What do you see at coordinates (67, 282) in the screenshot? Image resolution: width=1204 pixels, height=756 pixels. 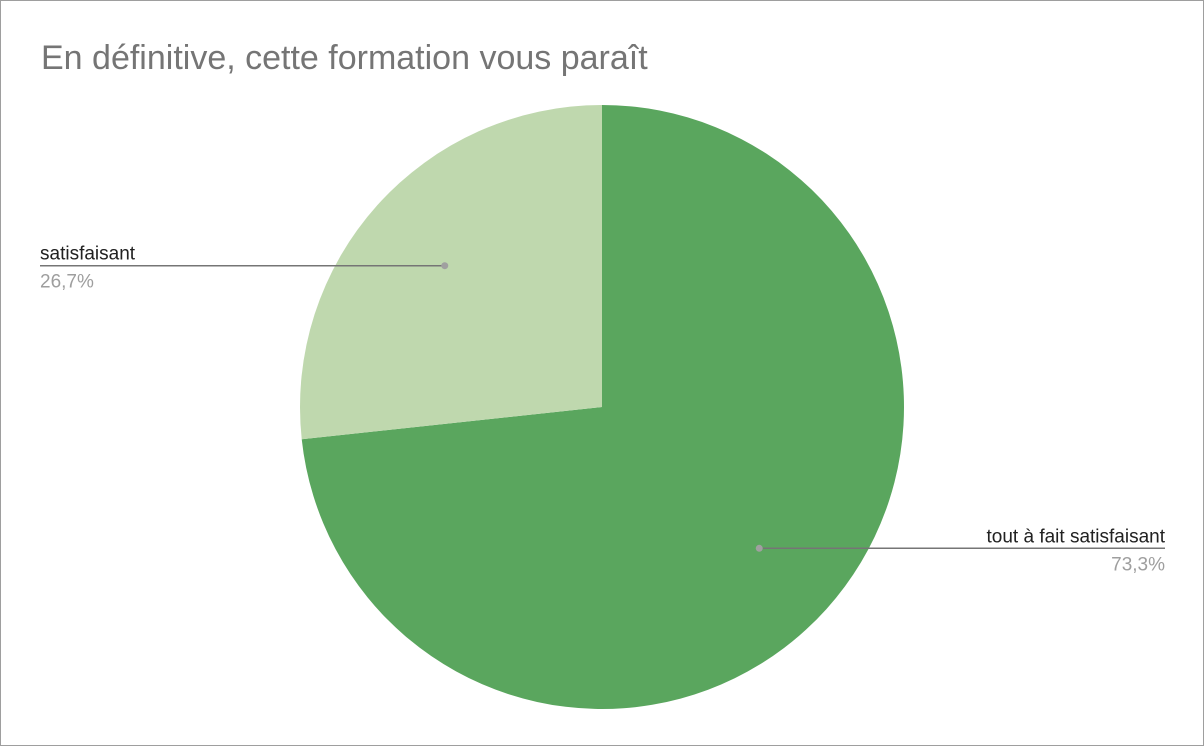 I see `slice-percent-2: 26,7%` at bounding box center [67, 282].